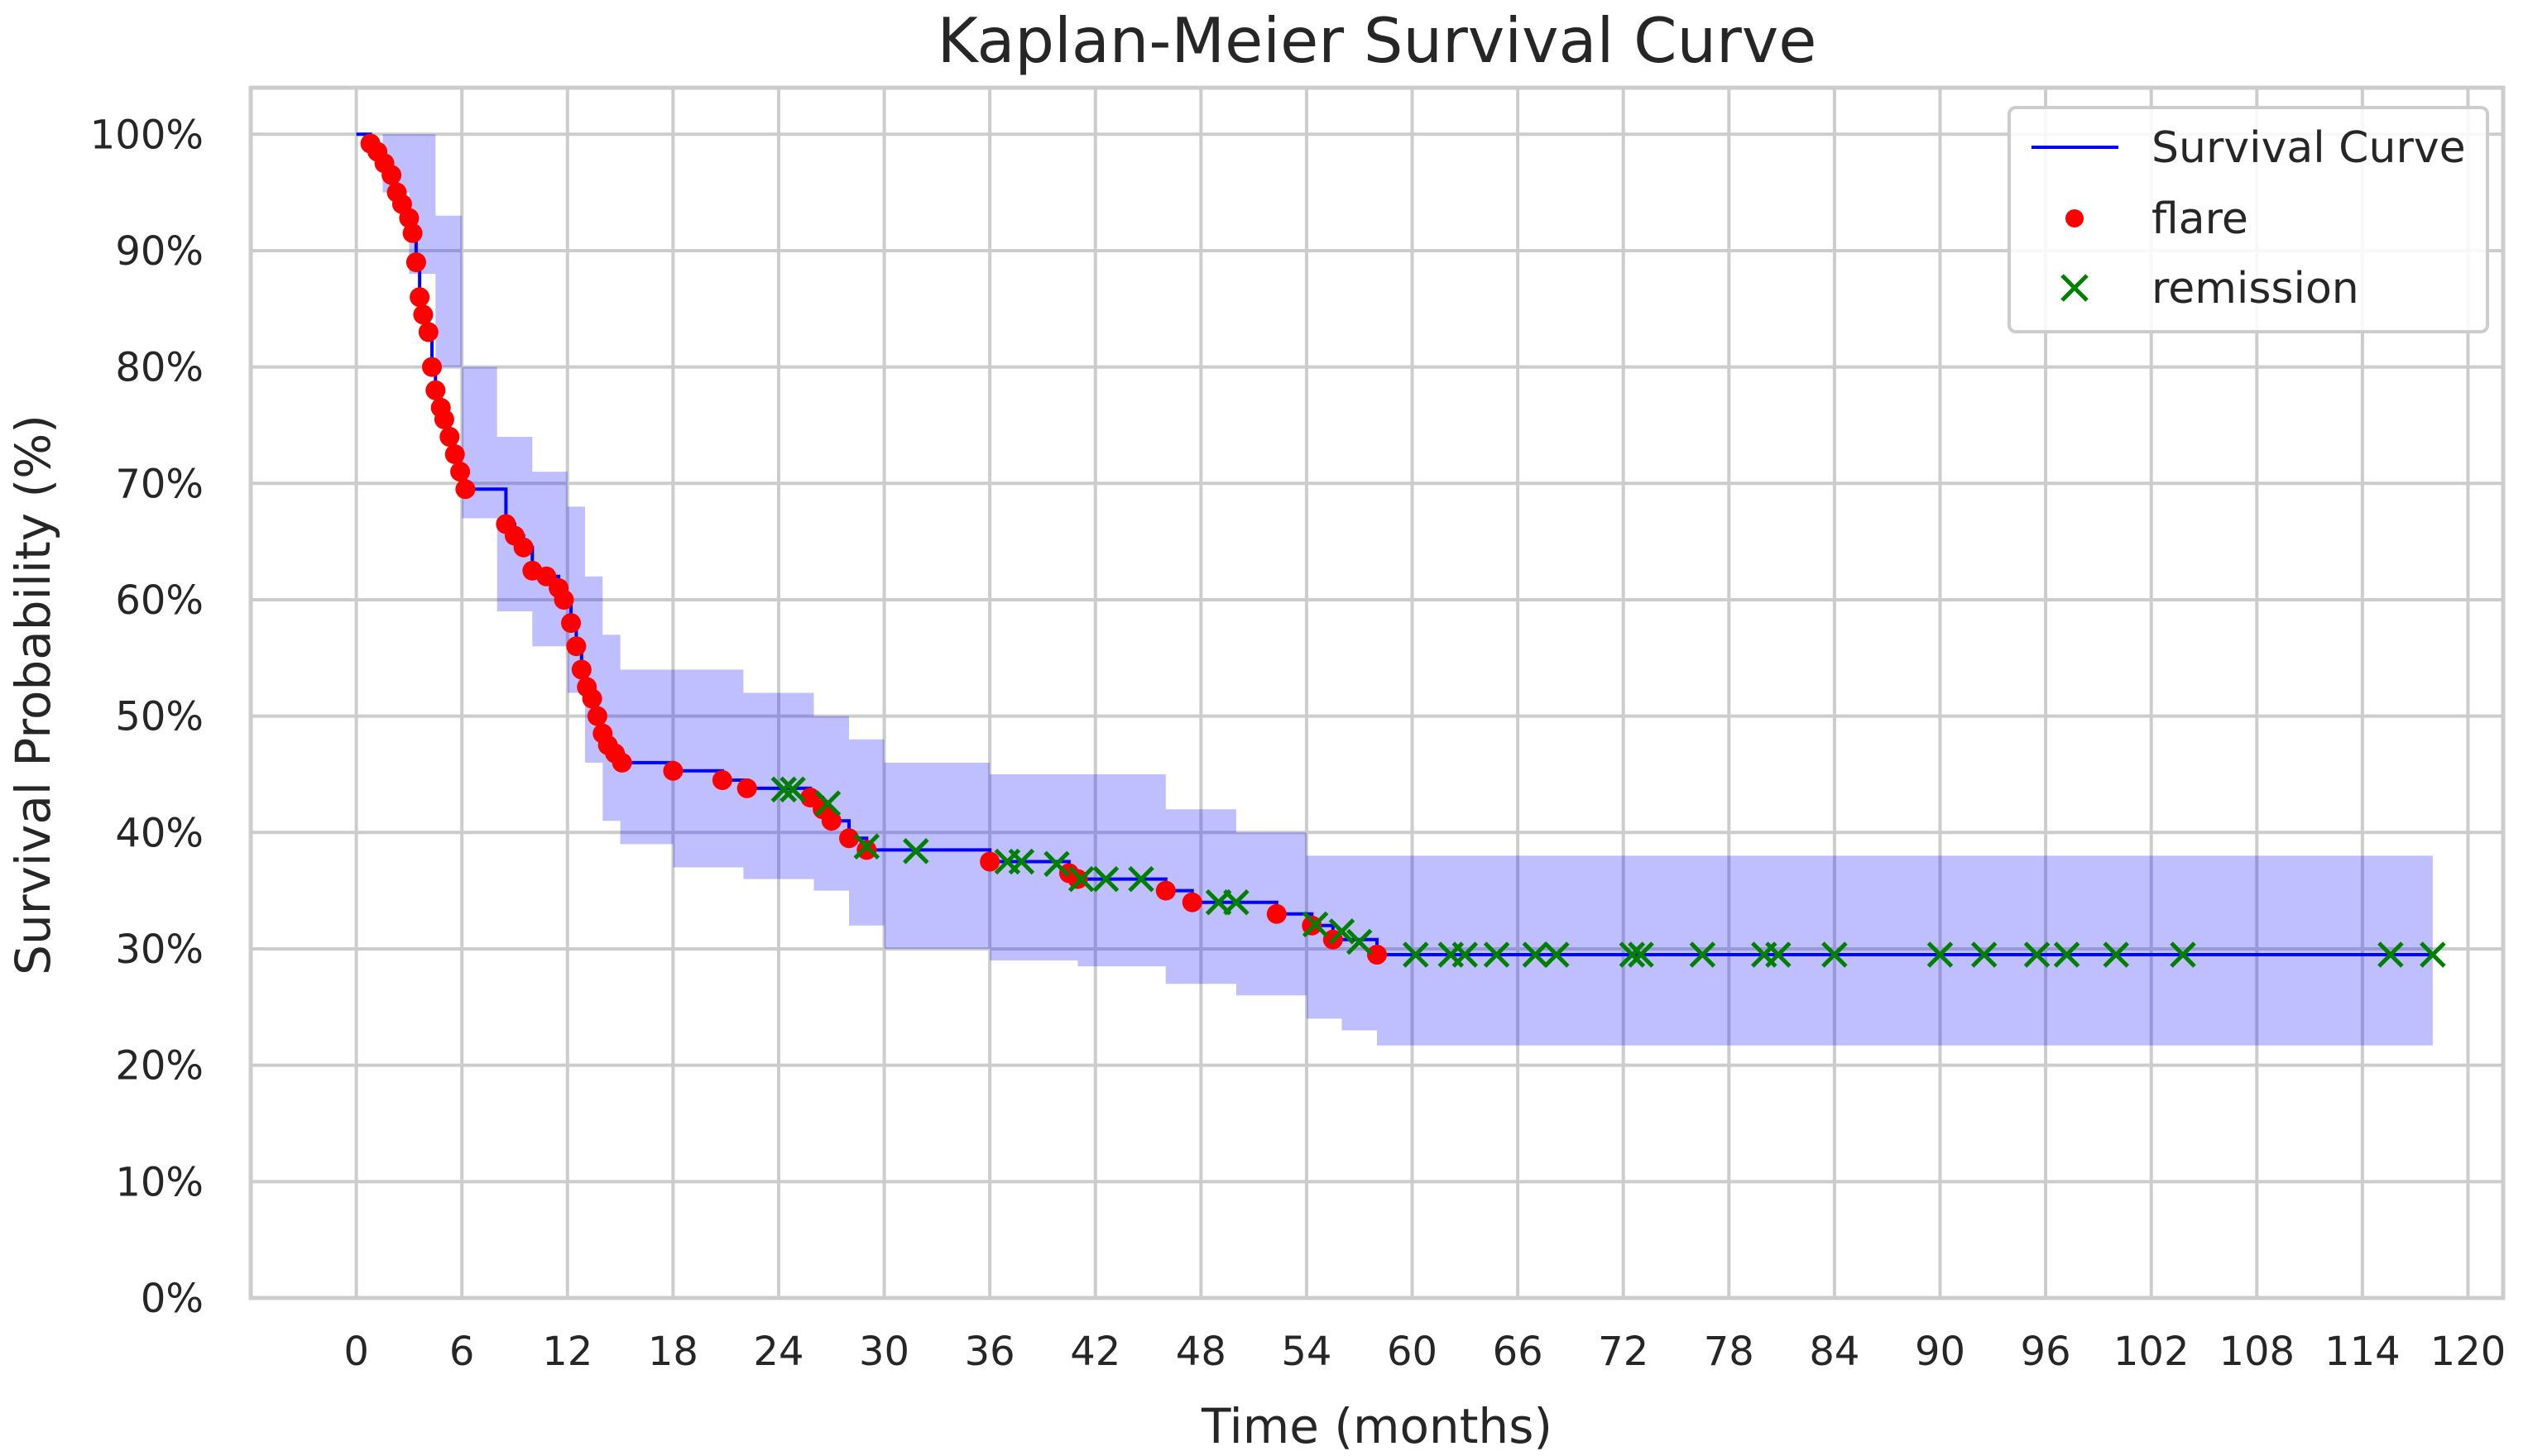 The height and width of the screenshot is (1456, 2528). Describe the element at coordinates (1518, 1352) in the screenshot. I see `x-tick-label: 66` at that location.